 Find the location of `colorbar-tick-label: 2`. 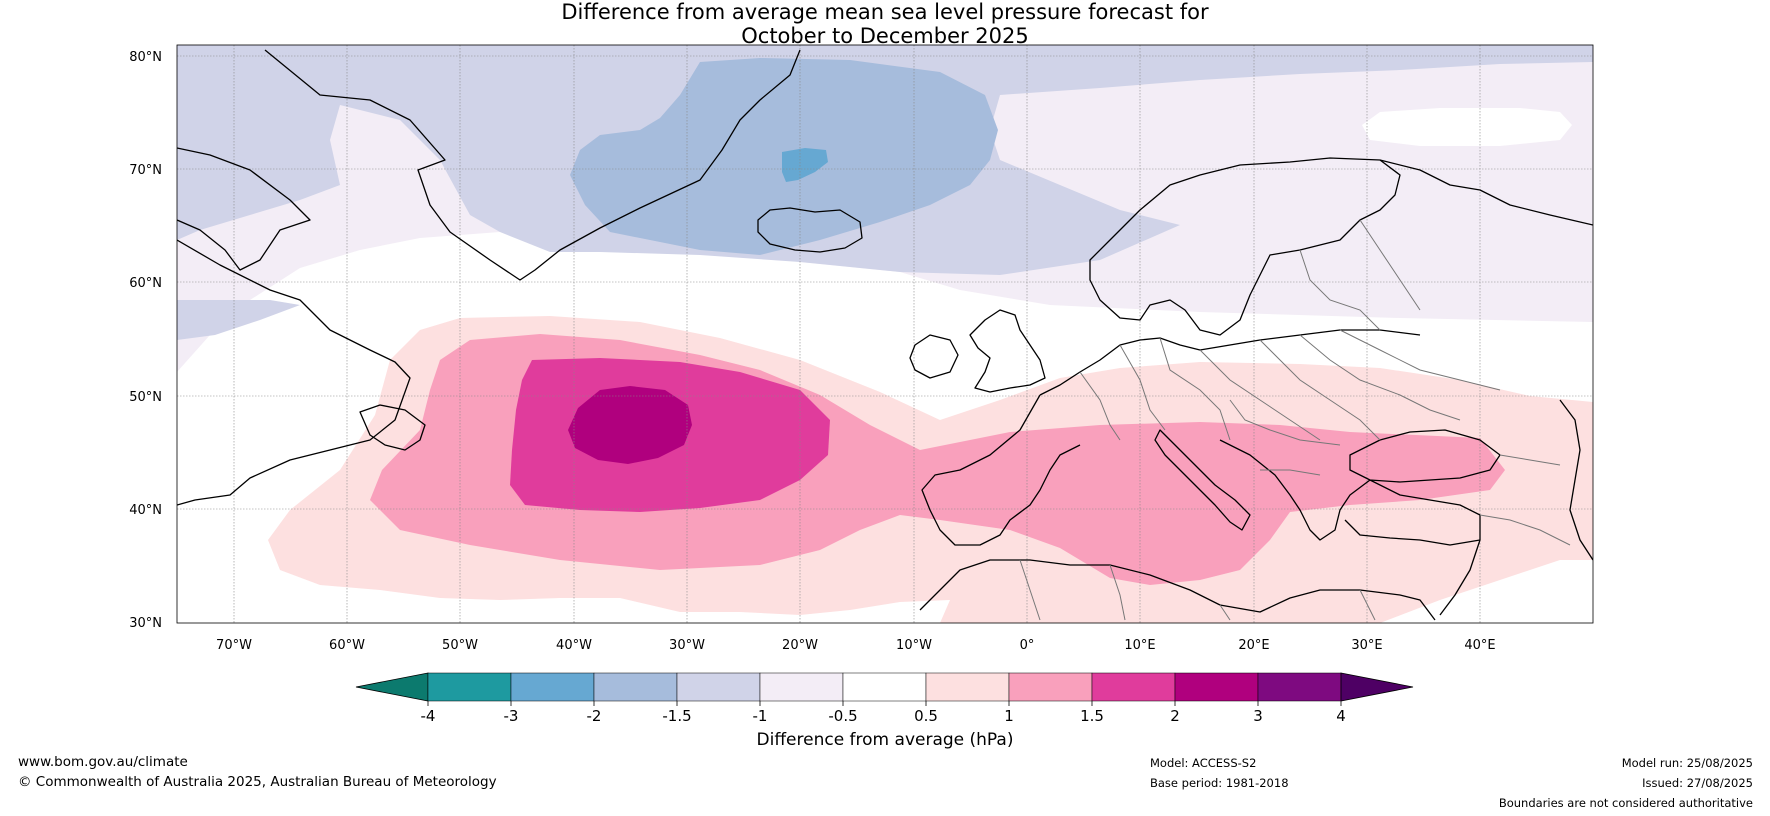

colorbar-tick-label: 2 is located at coordinates (1175, 716).